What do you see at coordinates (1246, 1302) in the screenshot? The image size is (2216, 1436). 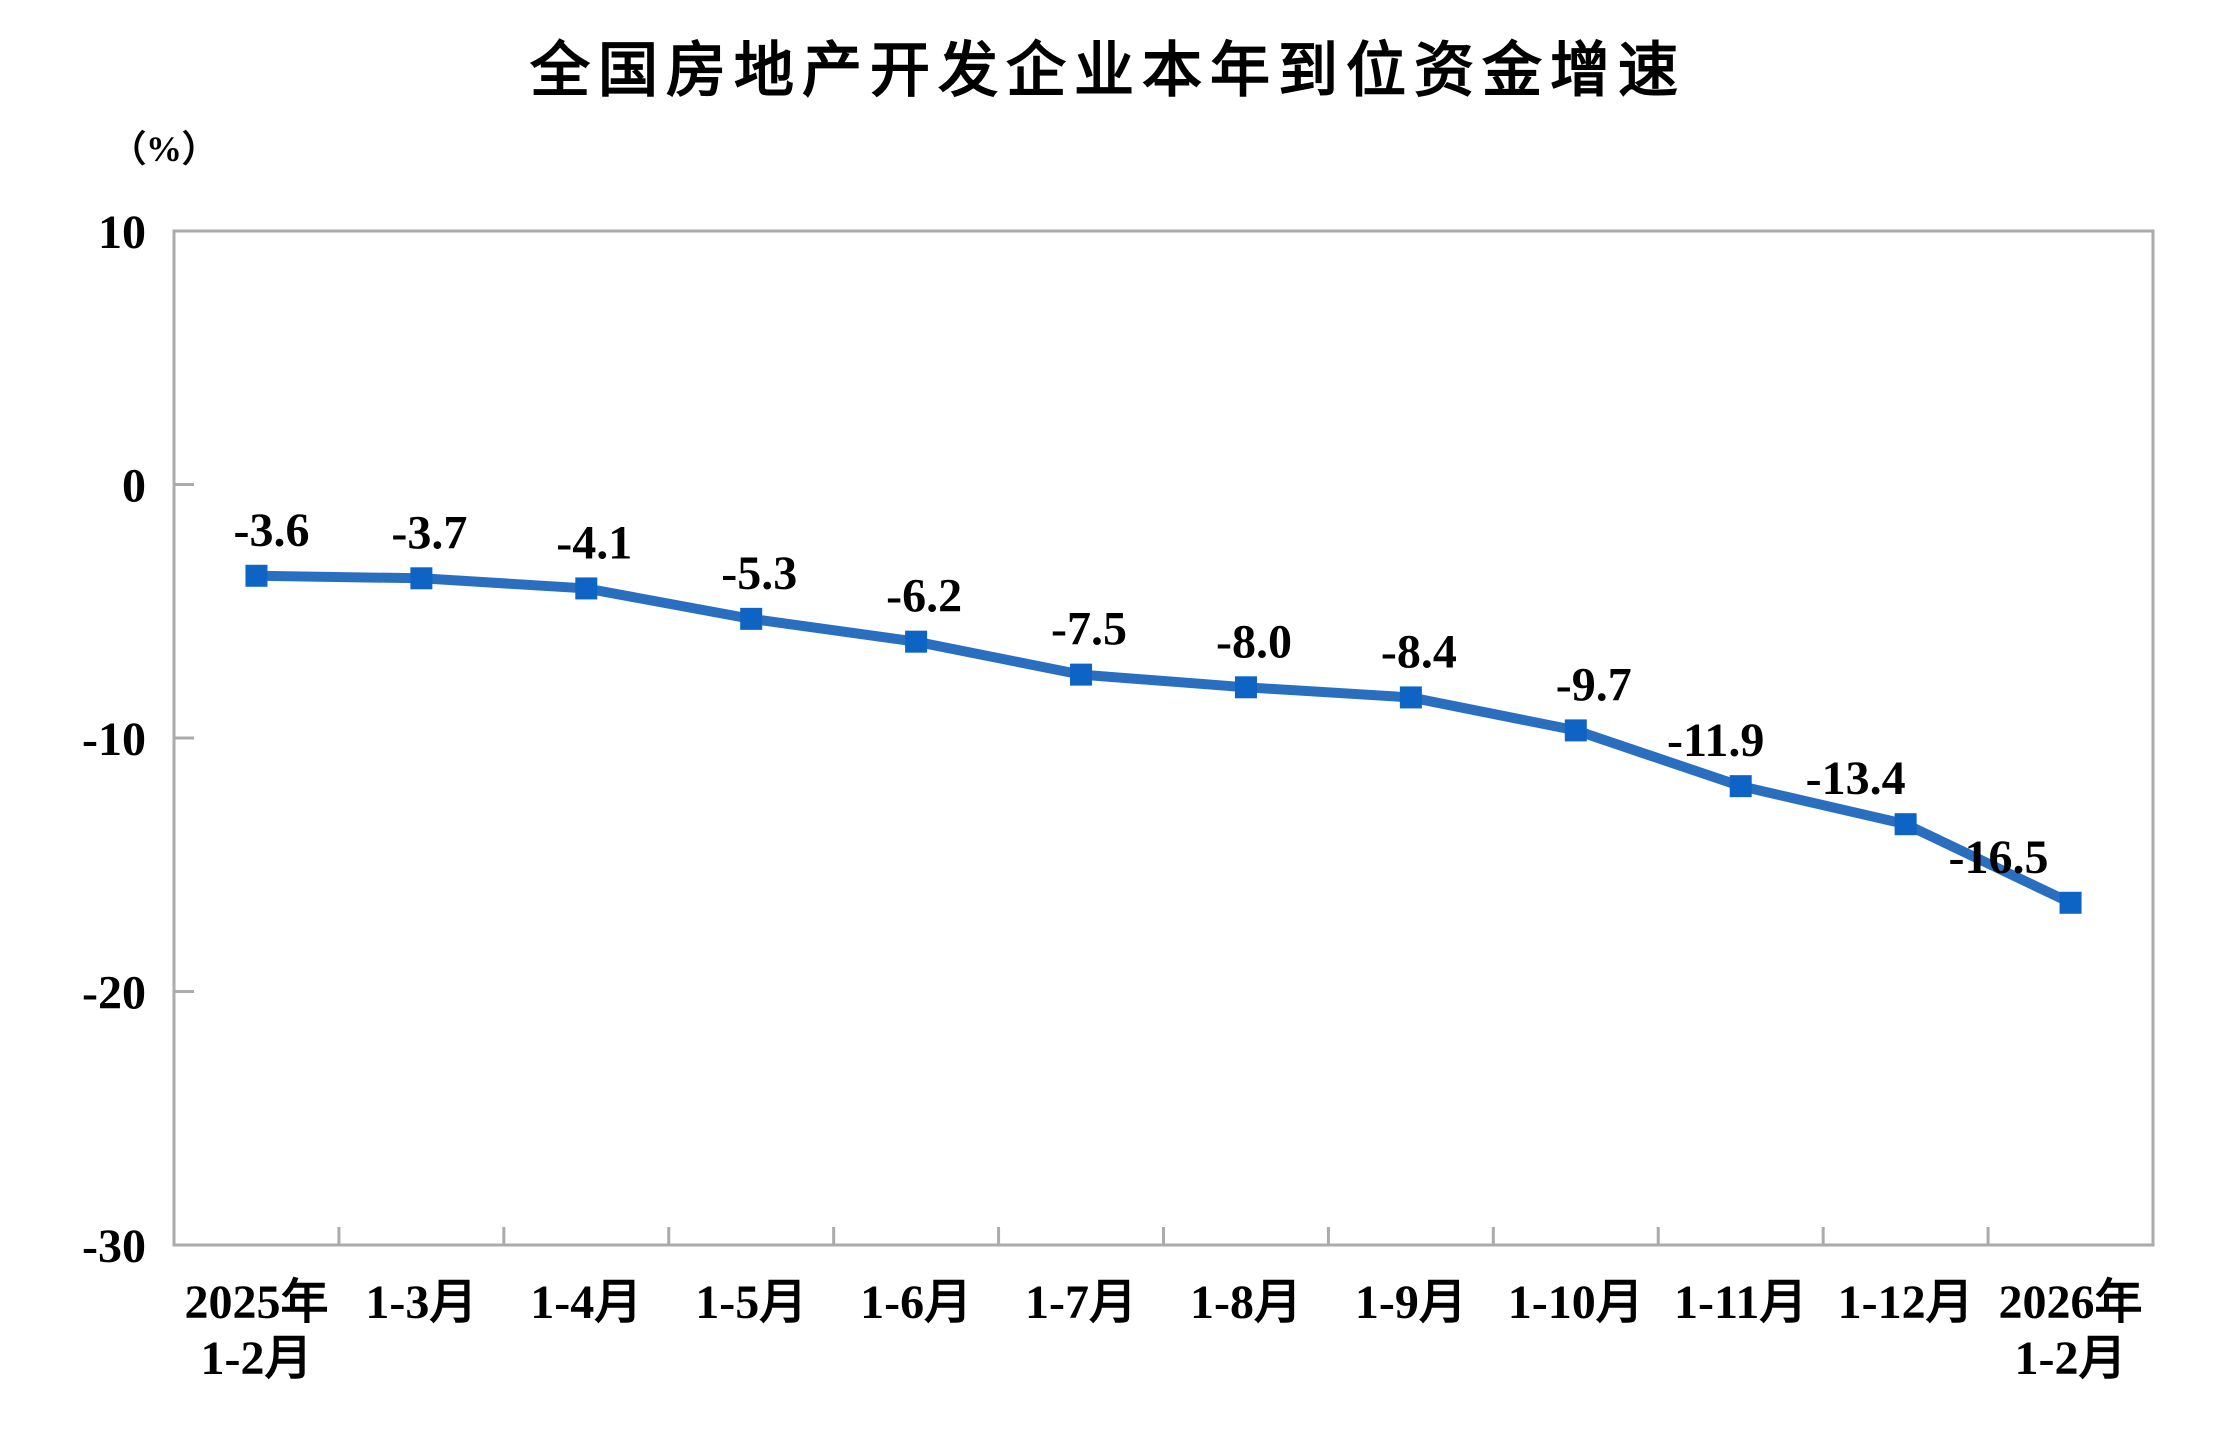 I see `x-axis-label: 1-8月` at bounding box center [1246, 1302].